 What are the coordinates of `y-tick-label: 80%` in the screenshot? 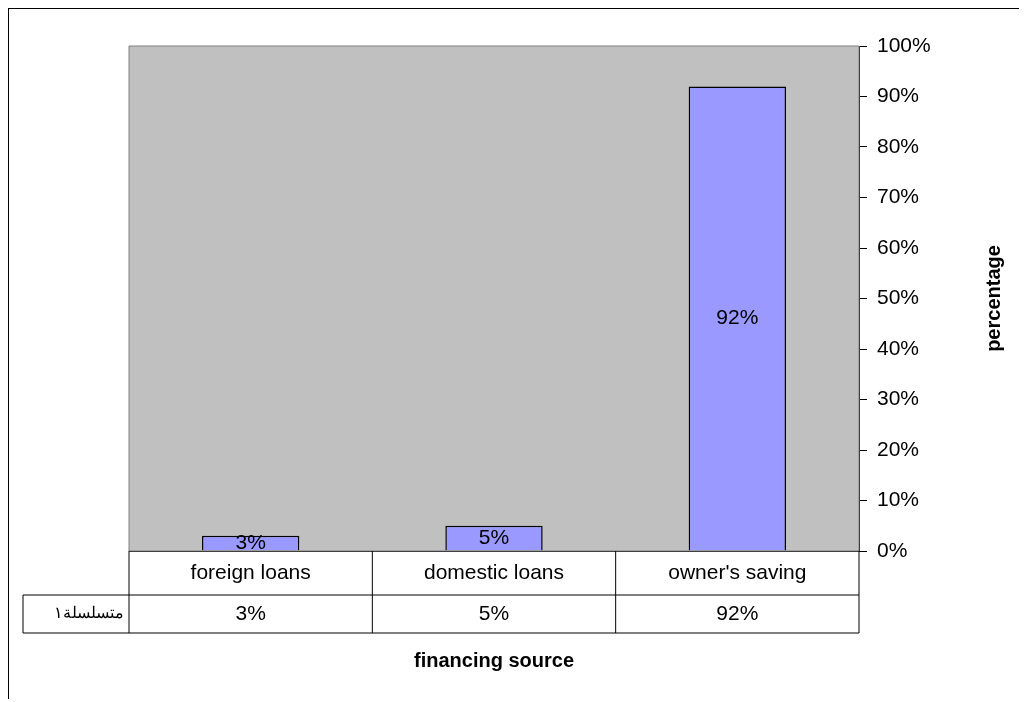 It's located at (898, 145).